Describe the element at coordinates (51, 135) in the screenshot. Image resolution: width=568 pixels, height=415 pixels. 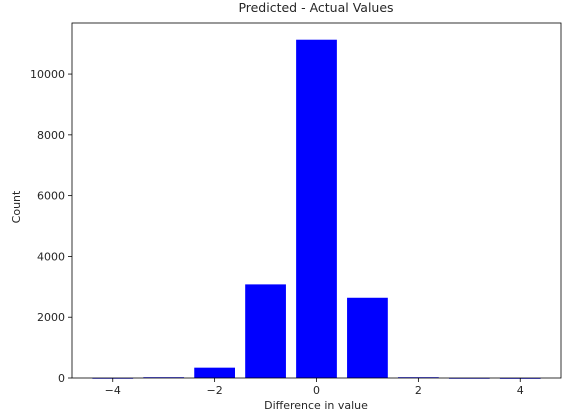
I see `y-tick-label: 8000` at that location.